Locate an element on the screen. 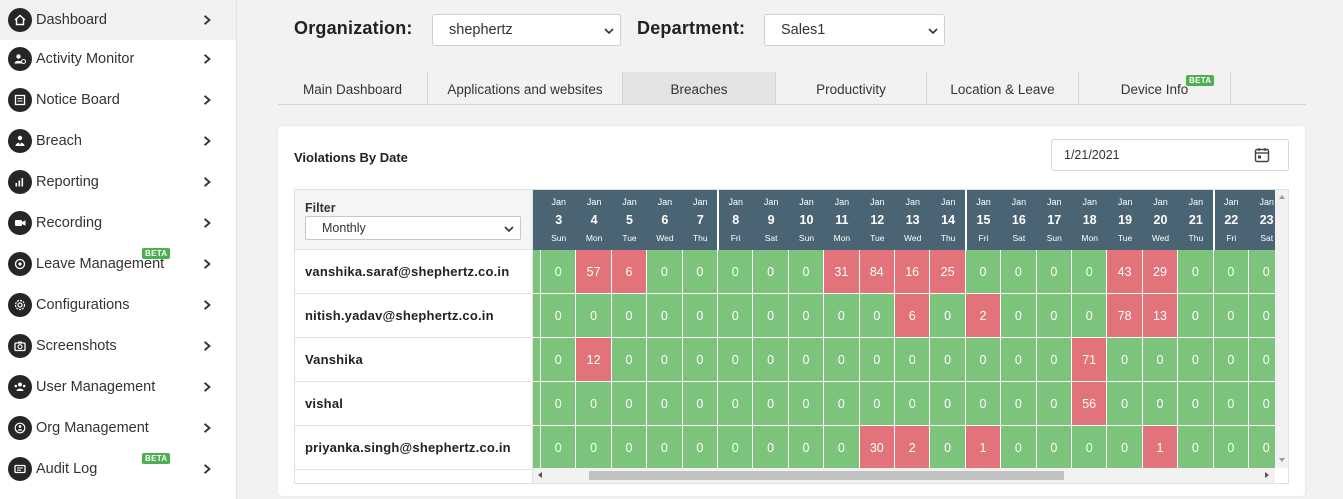  violation-cell: 56 is located at coordinates (1090, 404).